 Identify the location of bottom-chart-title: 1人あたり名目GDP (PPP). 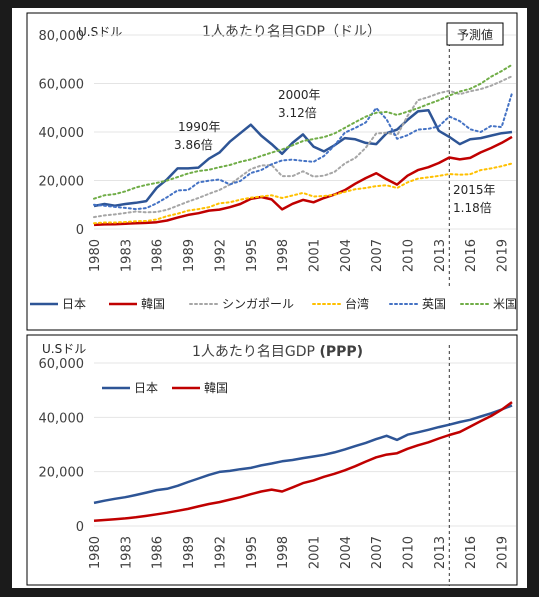
(277, 352).